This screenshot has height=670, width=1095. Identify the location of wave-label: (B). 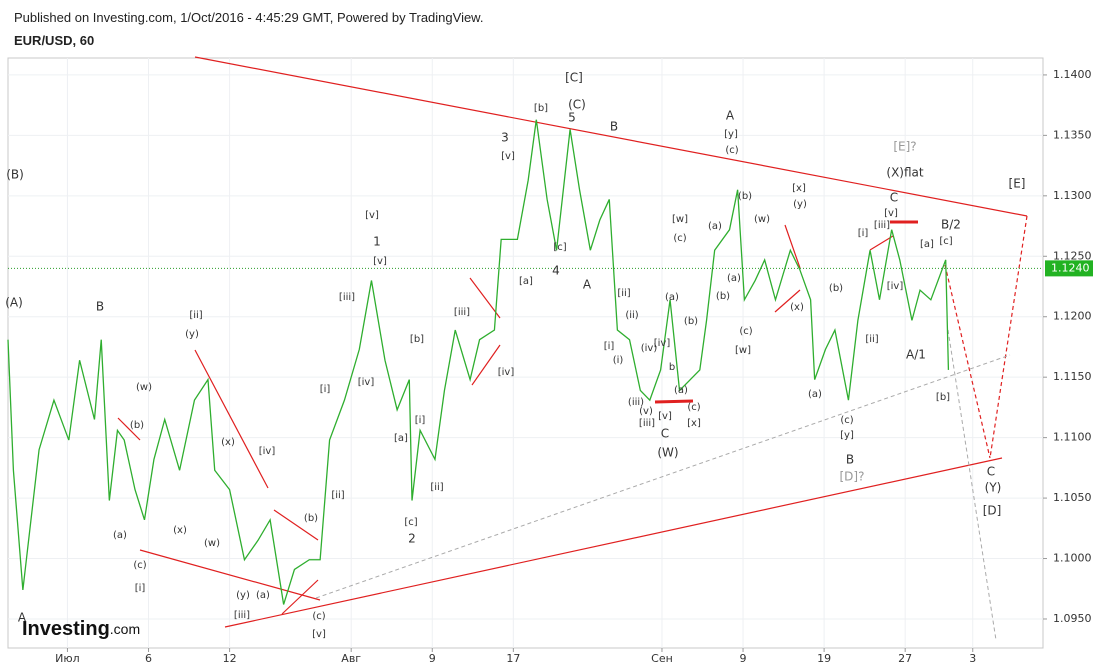
(15, 175).